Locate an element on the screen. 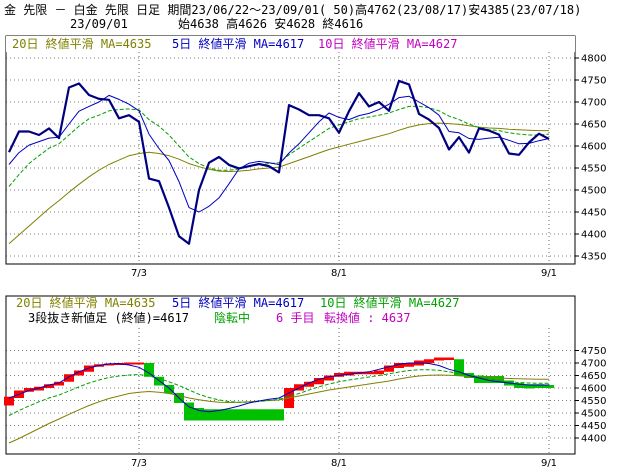  series-ma20-line is located at coordinates (278, 409).